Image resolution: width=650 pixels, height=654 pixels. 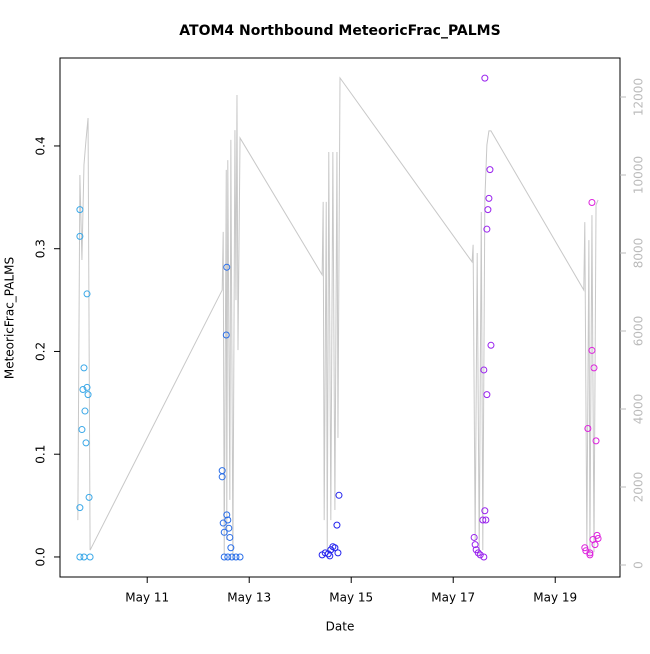 What do you see at coordinates (639, 97) in the screenshot?
I see `y2-tick-label: 12000` at bounding box center [639, 97].